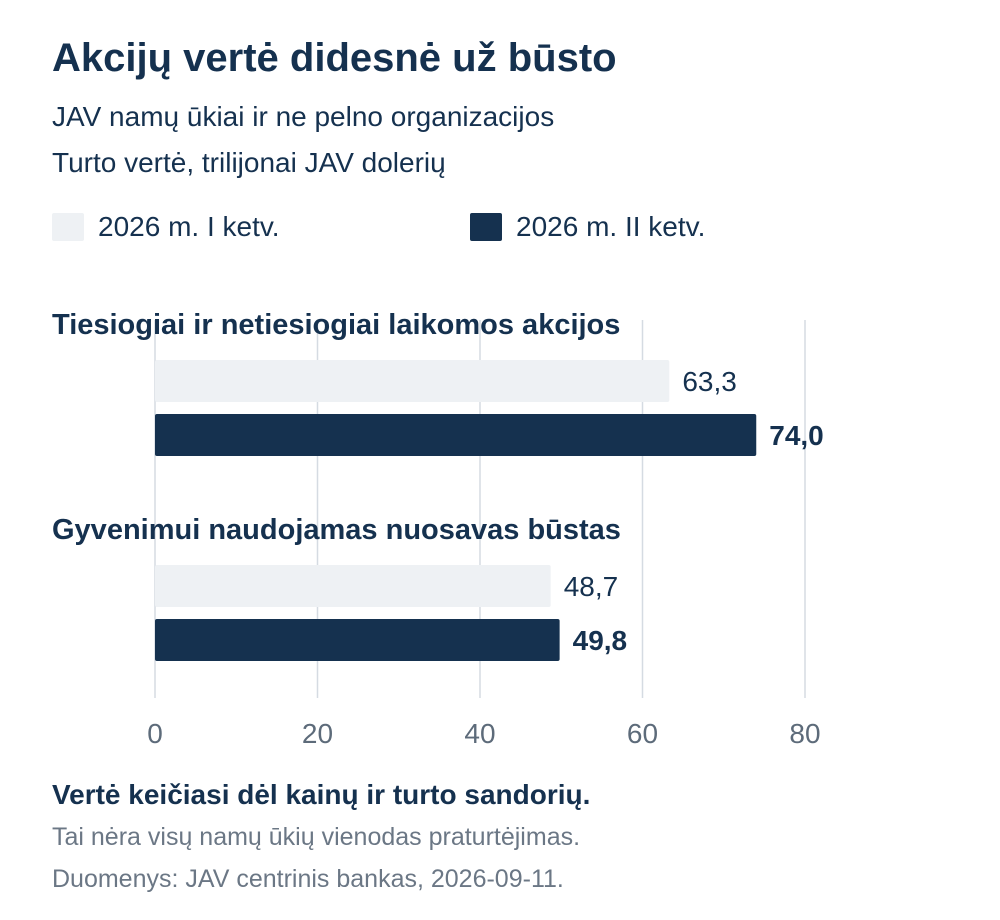 This screenshot has height=920, width=1000. I want to click on legend-item-q1: 2026 m. I ketv., so click(166, 226).